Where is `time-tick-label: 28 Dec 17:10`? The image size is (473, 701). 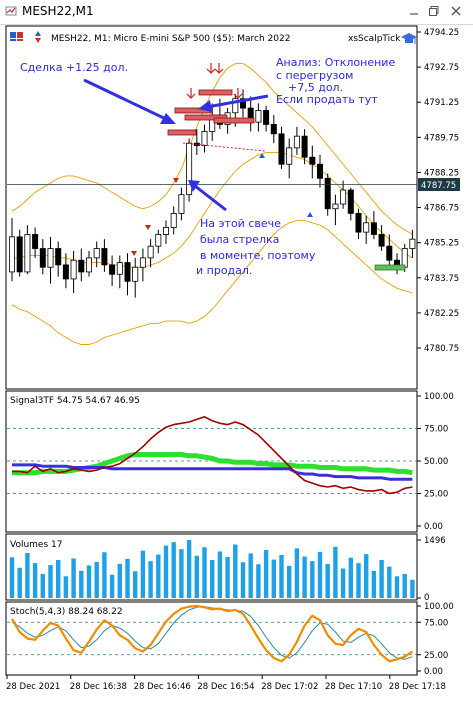
time-tick-label: 28 Dec 17:10 is located at coordinates (353, 687).